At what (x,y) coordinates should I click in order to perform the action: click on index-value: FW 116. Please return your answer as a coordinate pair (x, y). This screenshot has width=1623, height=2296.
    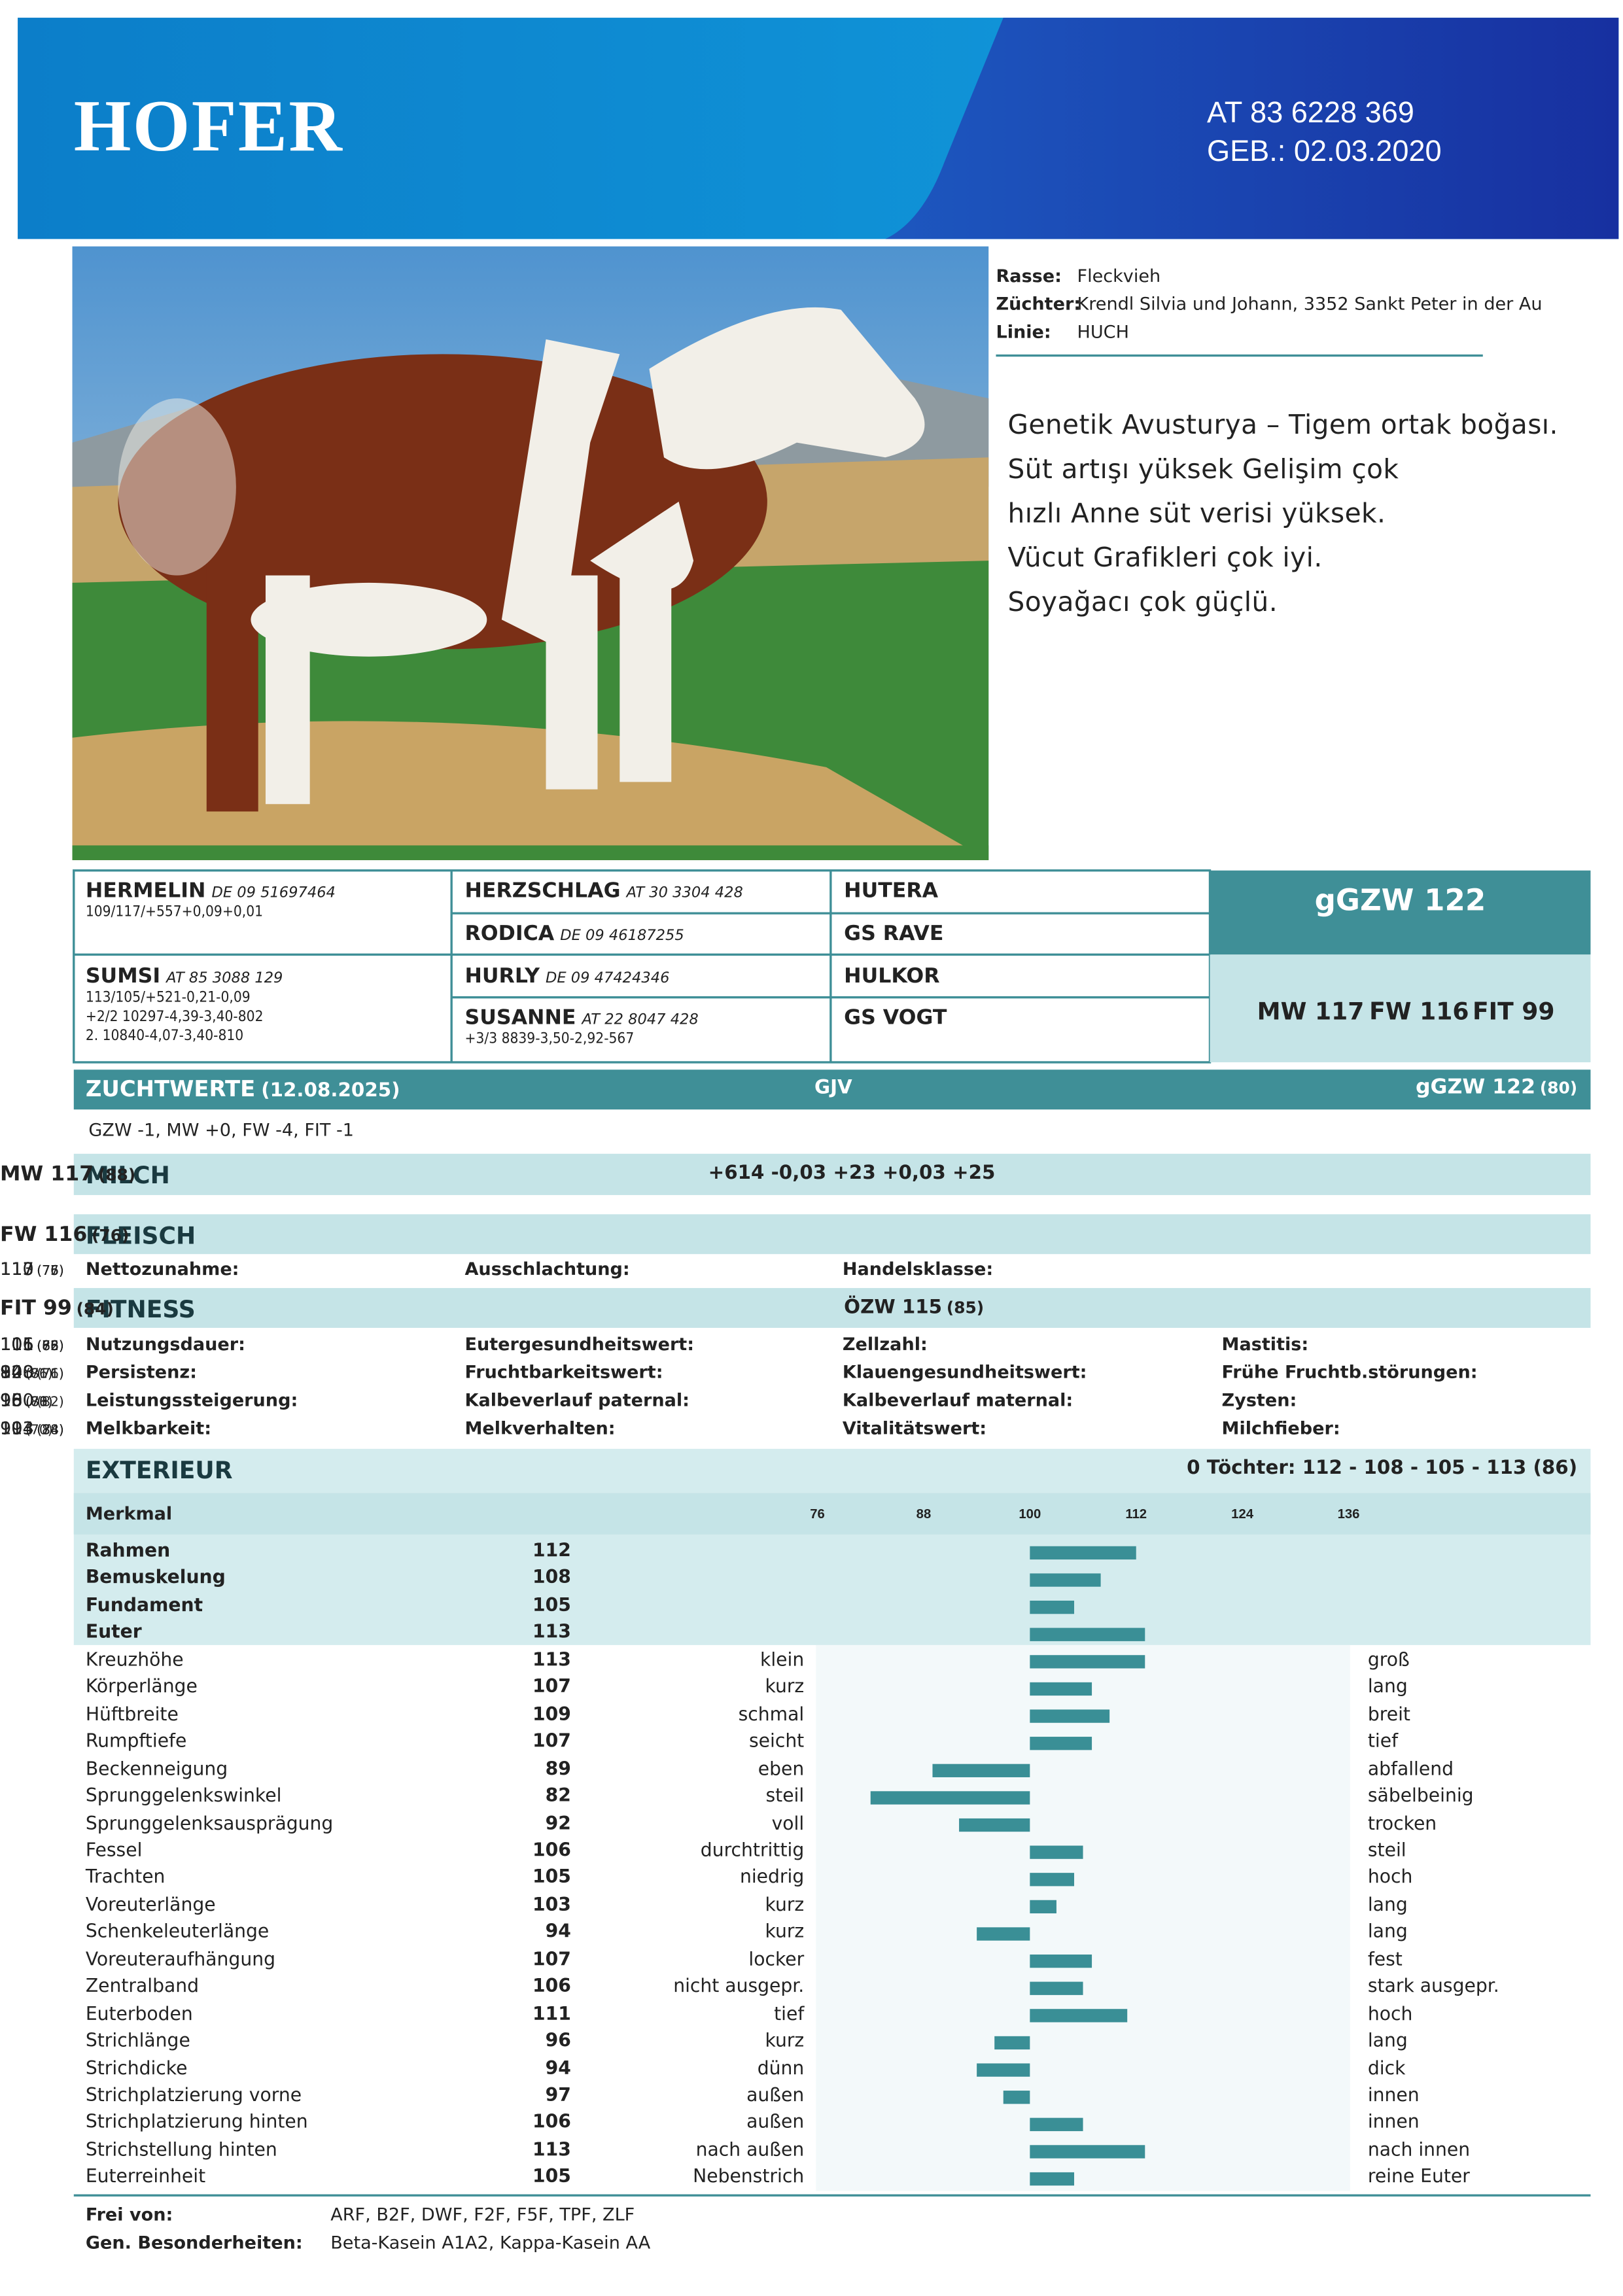
    Looking at the image, I should click on (44, 1235).